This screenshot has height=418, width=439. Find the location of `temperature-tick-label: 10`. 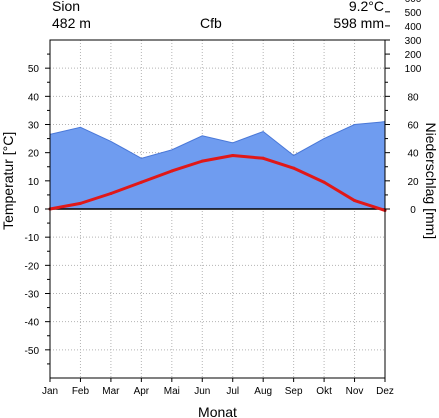

temperature-tick-label: 10 is located at coordinates (34, 182).